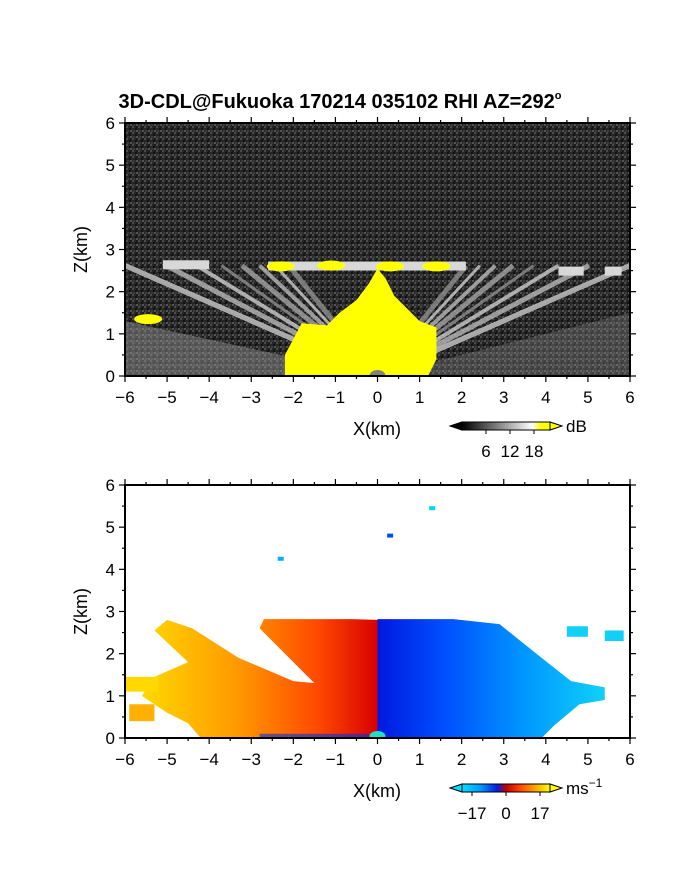  Describe the element at coordinates (110, 738) in the screenshot. I see `bottom-y-tick-label: 0` at that location.